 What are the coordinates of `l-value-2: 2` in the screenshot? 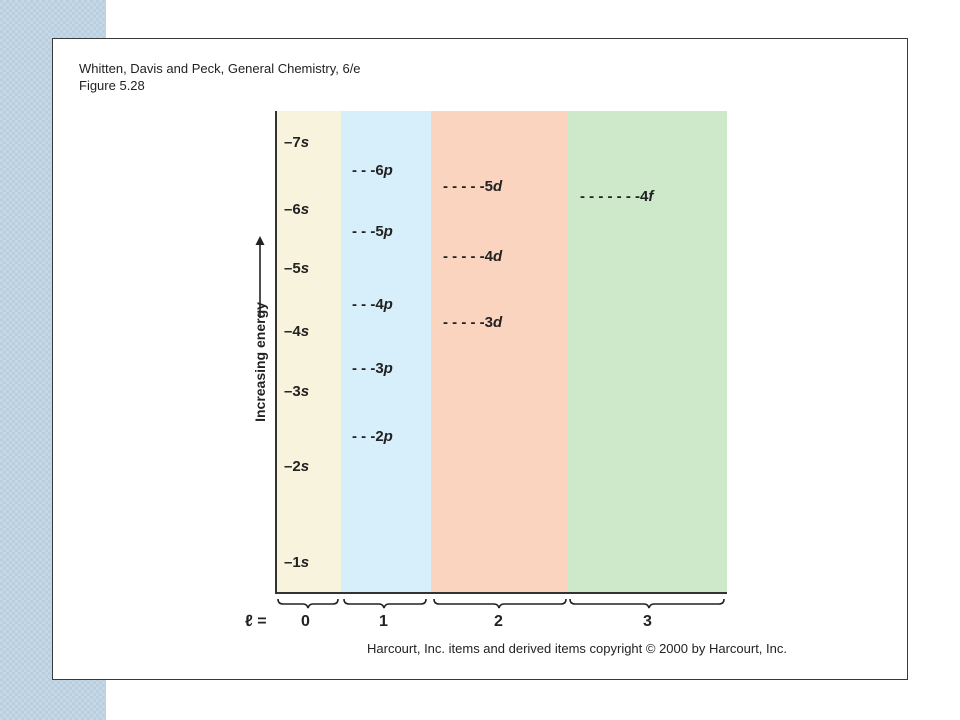 It's located at (498, 621).